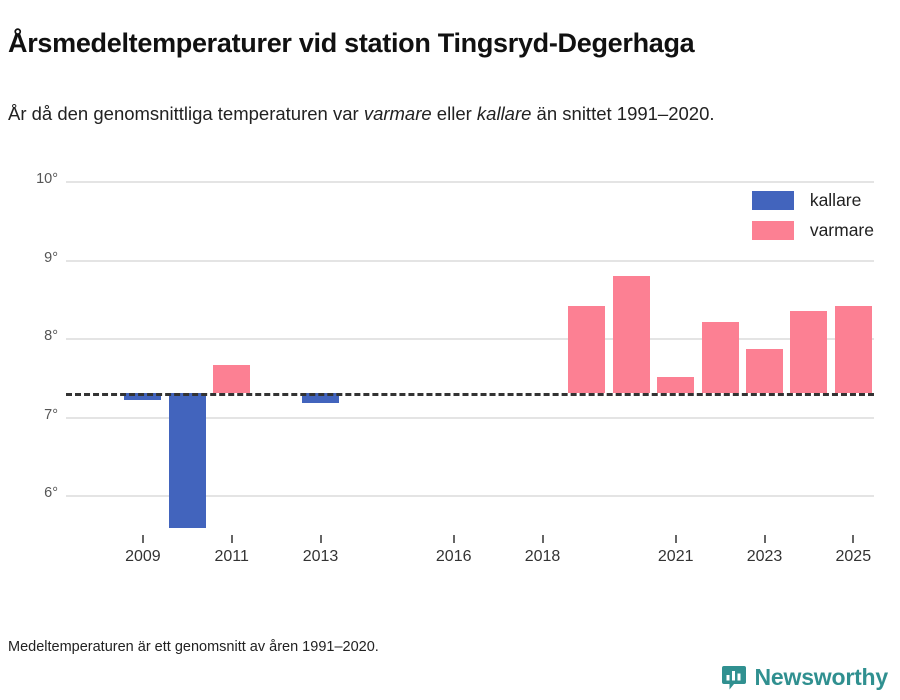 Image resolution: width=900 pixels, height=700 pixels. I want to click on bar-2022, so click(720, 357).